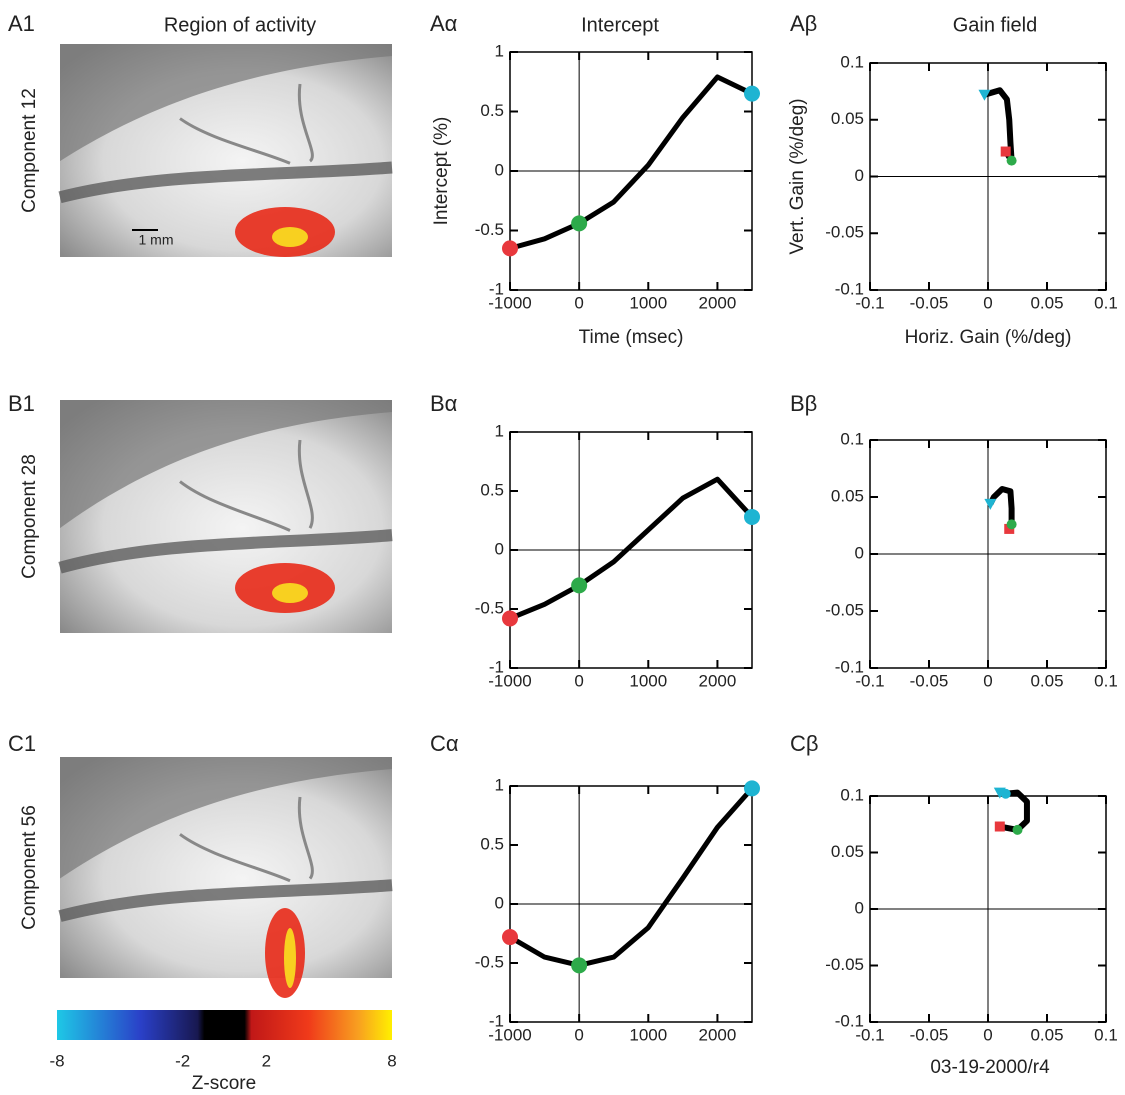  Describe the element at coordinates (803, 23) in the screenshot. I see `panel-label: Aβ` at that location.